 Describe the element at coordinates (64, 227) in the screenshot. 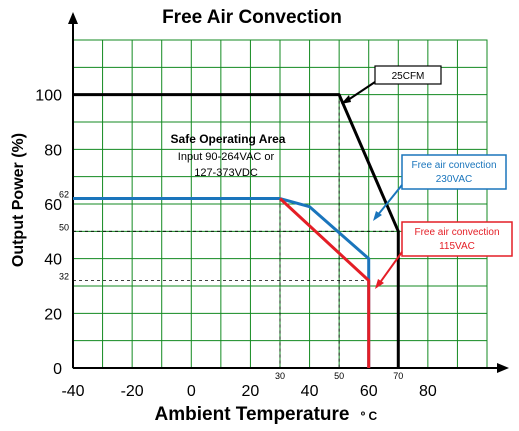

I see `y-minor-tick-label: 50` at that location.